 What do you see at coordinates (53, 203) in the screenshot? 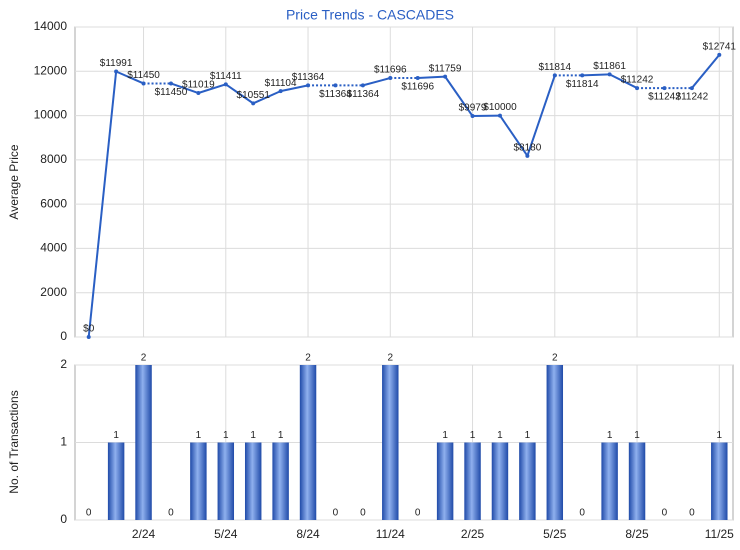
I see `y-tick-label: 6000` at bounding box center [53, 203].